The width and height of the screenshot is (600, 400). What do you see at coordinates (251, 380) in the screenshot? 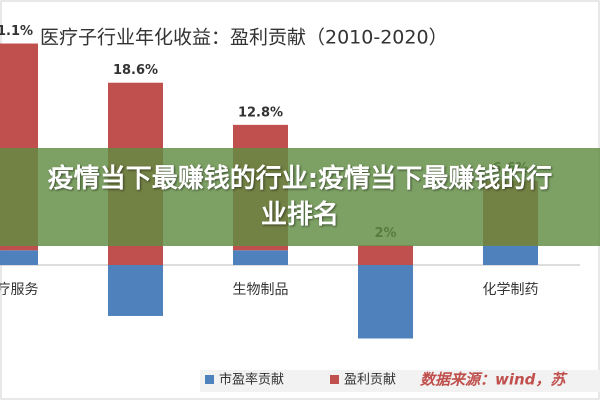
I see `legend-label: 市盈率贡献` at bounding box center [251, 380].